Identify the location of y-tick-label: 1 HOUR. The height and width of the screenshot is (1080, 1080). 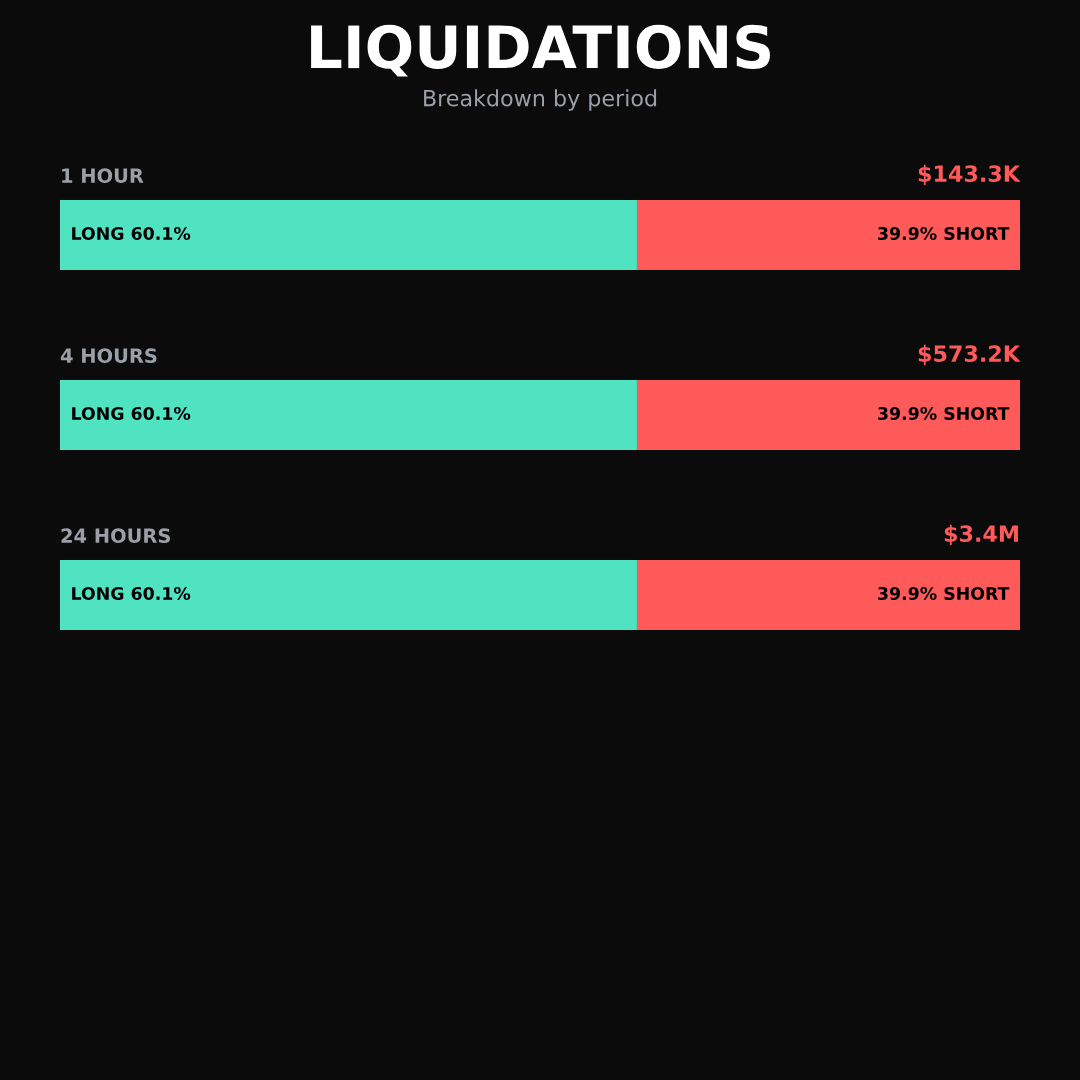
(103, 176).